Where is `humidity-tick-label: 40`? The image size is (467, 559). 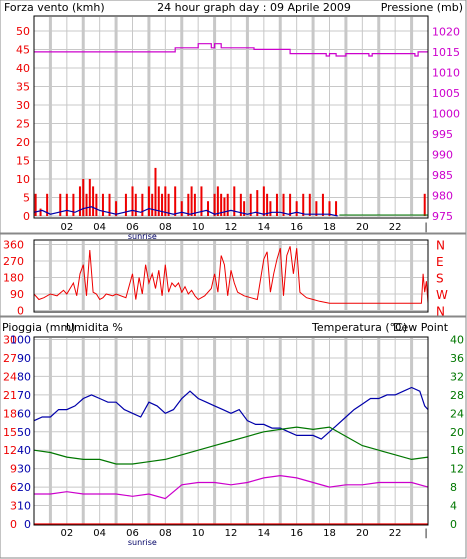 humidity-tick-label: 40 is located at coordinates (24, 450).